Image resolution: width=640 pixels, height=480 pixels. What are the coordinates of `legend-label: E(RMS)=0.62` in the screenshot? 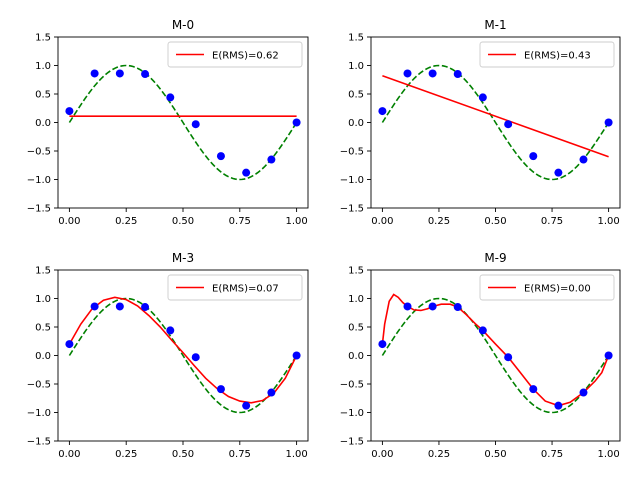 It's located at (245, 55).